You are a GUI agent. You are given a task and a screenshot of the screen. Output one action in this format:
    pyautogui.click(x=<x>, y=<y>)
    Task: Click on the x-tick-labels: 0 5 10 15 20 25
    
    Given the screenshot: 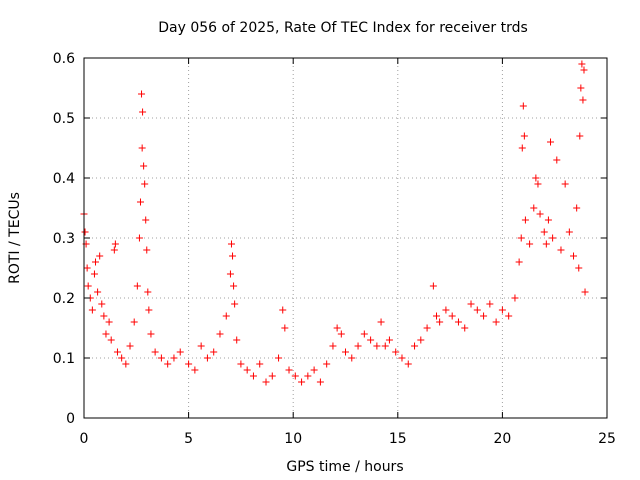 What is the action you would take?
    pyautogui.click(x=348, y=439)
    